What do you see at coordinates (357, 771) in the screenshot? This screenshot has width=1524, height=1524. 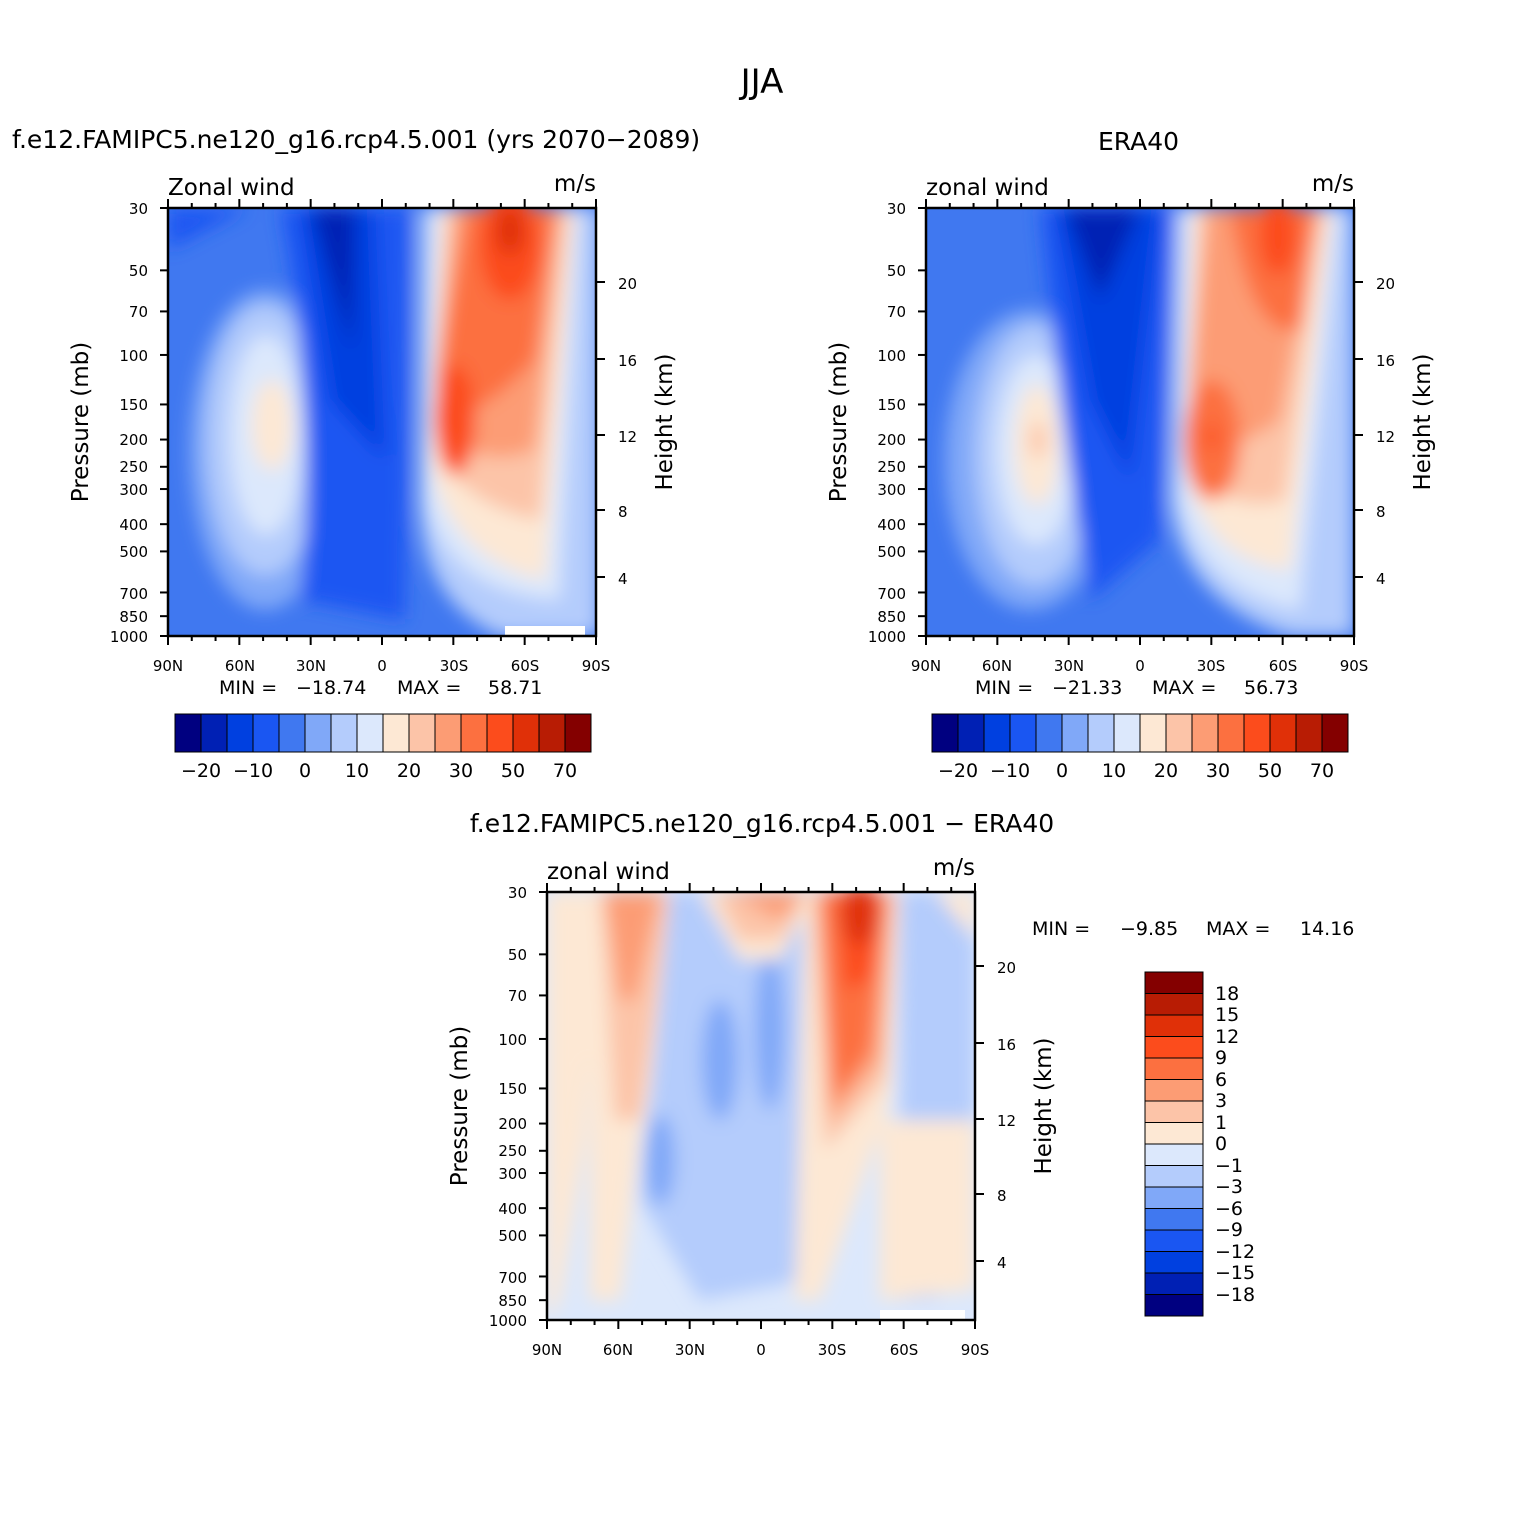 I see `cbar1-label-3: 10` at bounding box center [357, 771].